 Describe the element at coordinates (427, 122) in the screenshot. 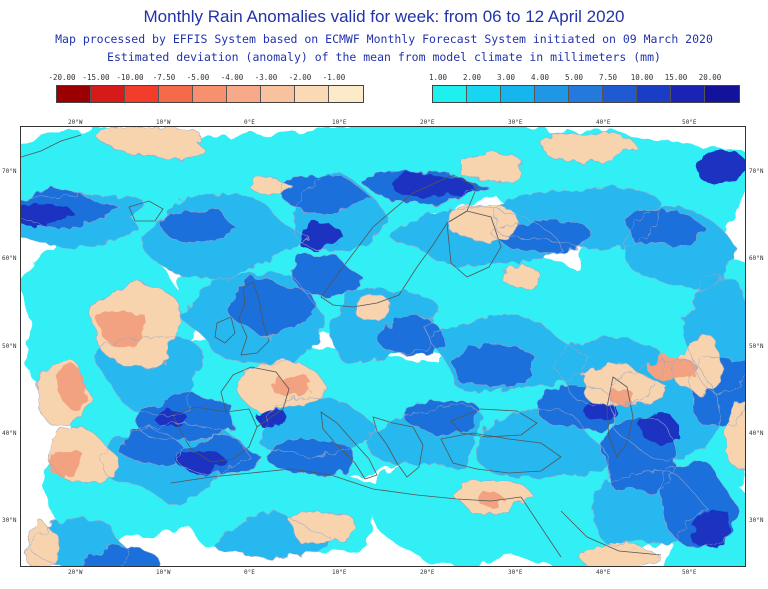

I see `map-tick-label: 20°E` at that location.